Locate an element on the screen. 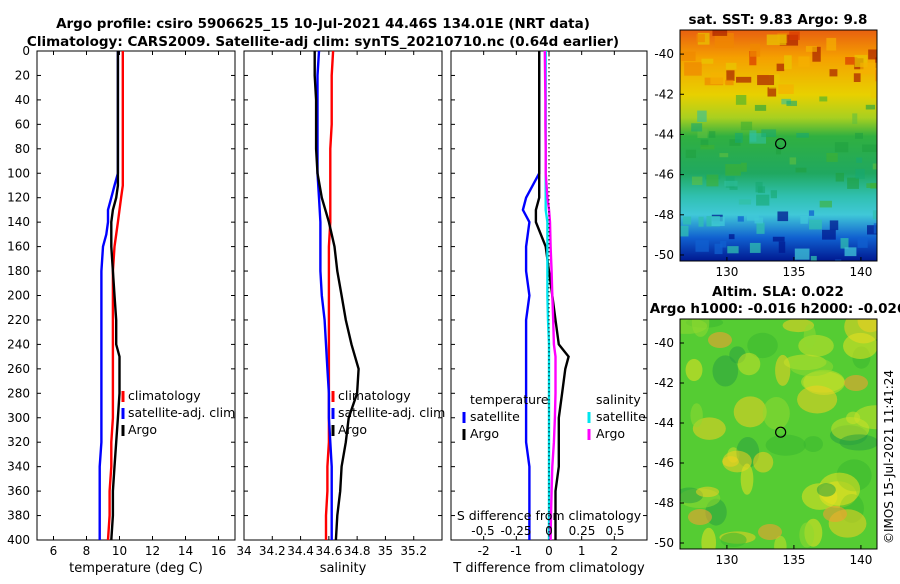 The width and height of the screenshot is (900, 584). x-tick-label: 8 is located at coordinates (87, 551).